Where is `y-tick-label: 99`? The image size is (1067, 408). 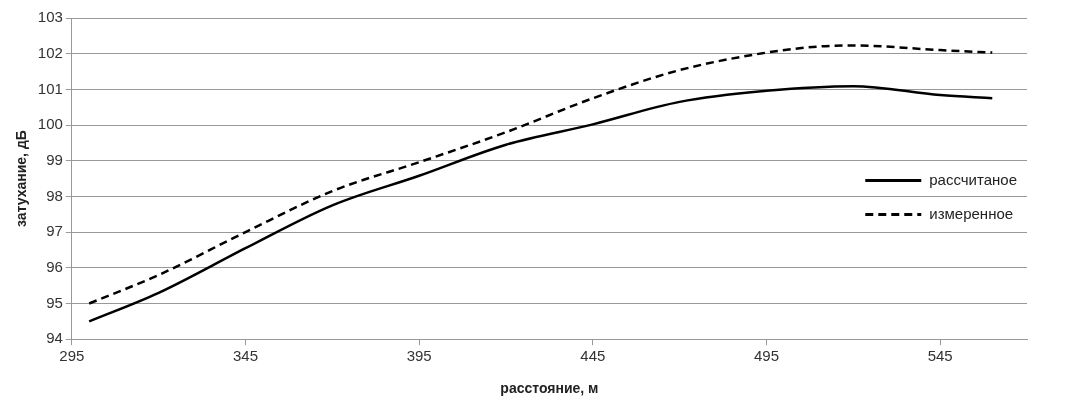
y-tick-label: 99 is located at coordinates (54, 159).